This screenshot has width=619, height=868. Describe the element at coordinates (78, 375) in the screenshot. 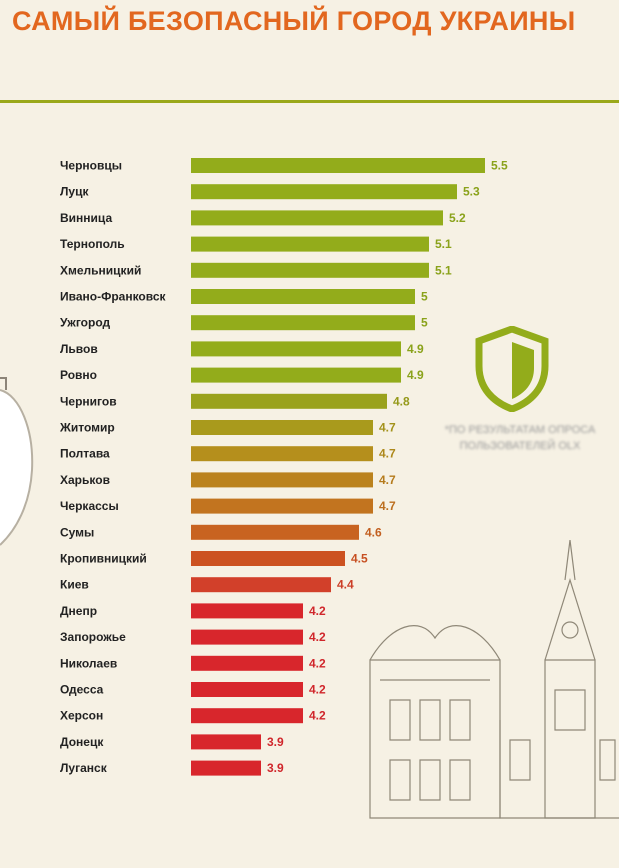

I see `category-label: Ровно` at that location.